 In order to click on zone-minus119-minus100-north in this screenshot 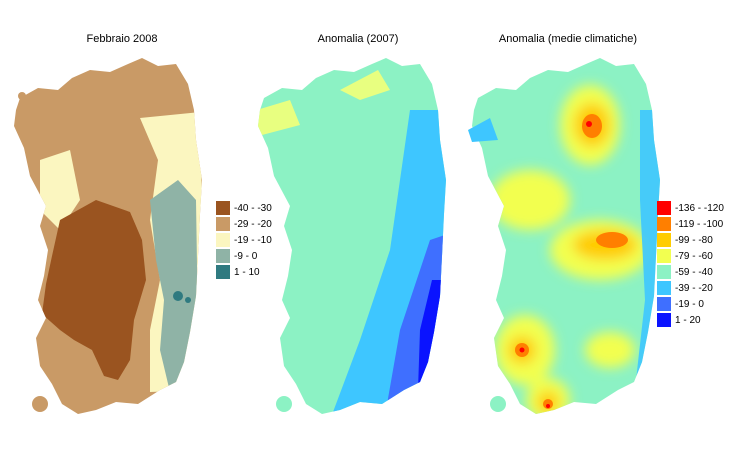, I will do `click(592, 126)`.